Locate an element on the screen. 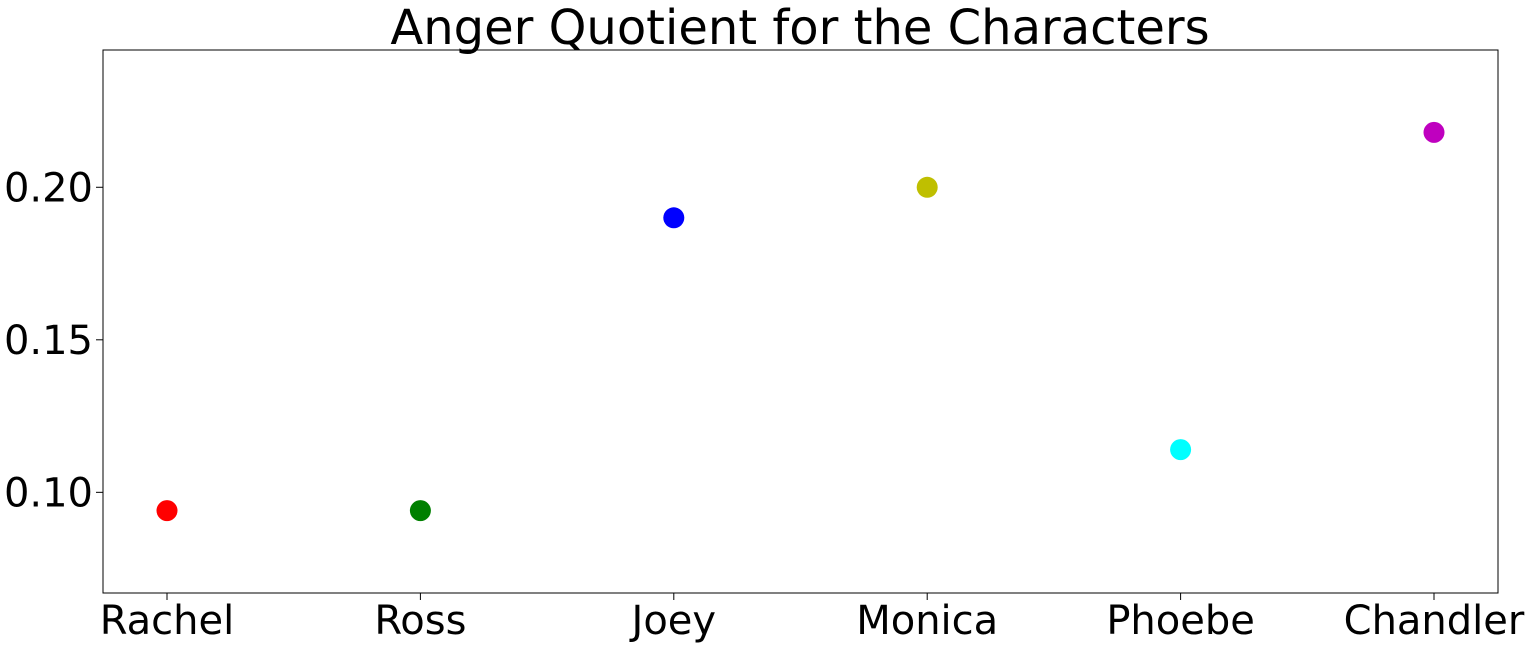 Image resolution: width=1532 pixels, height=648 pixels. y-axis: 0.10 0.15 0.20 is located at coordinates (53, 340).